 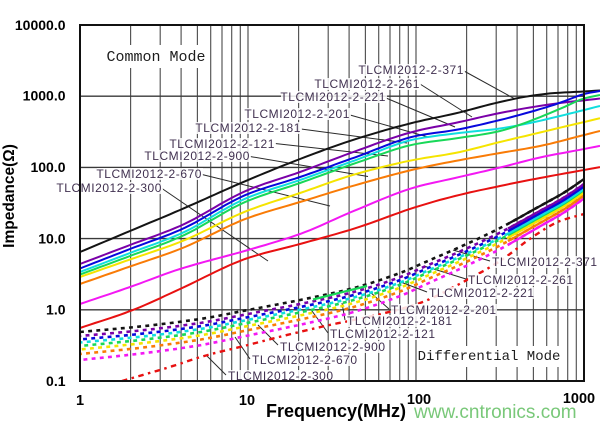 I want to click on svg-text: 0.1, so click(x=56, y=381).